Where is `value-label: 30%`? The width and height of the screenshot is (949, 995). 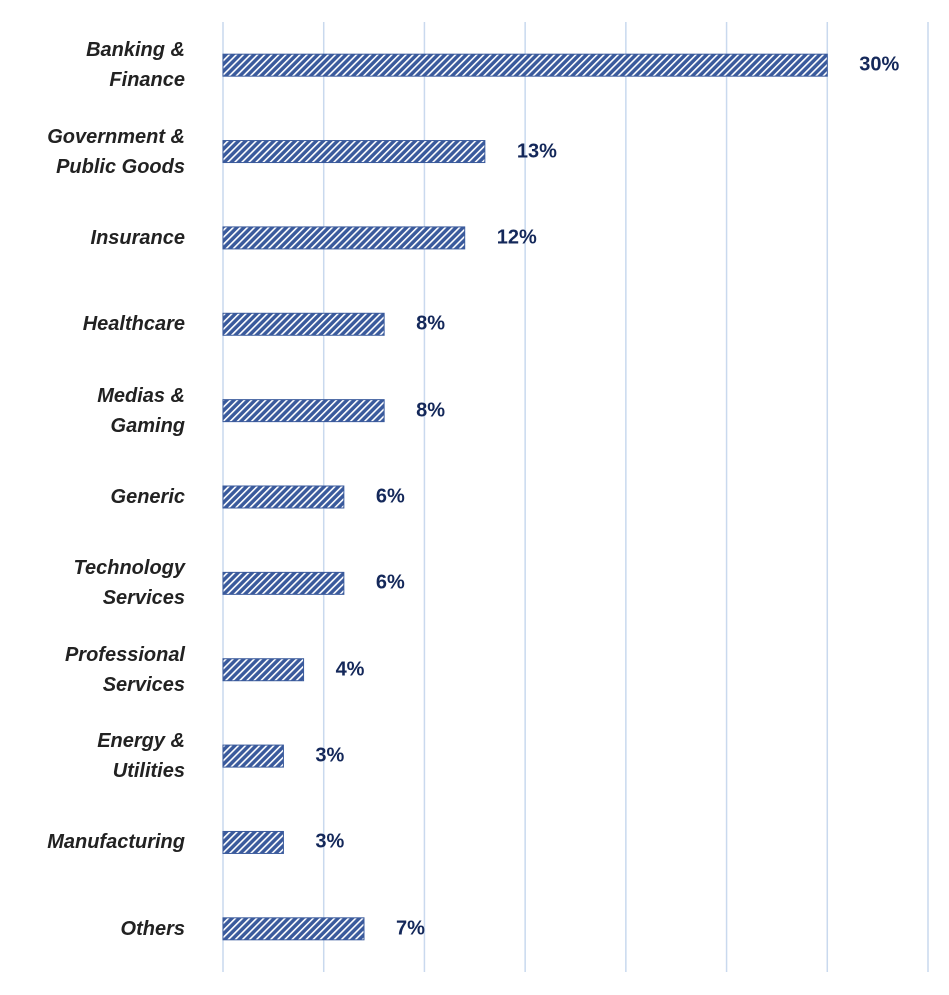
value-label: 30% is located at coordinates (879, 64).